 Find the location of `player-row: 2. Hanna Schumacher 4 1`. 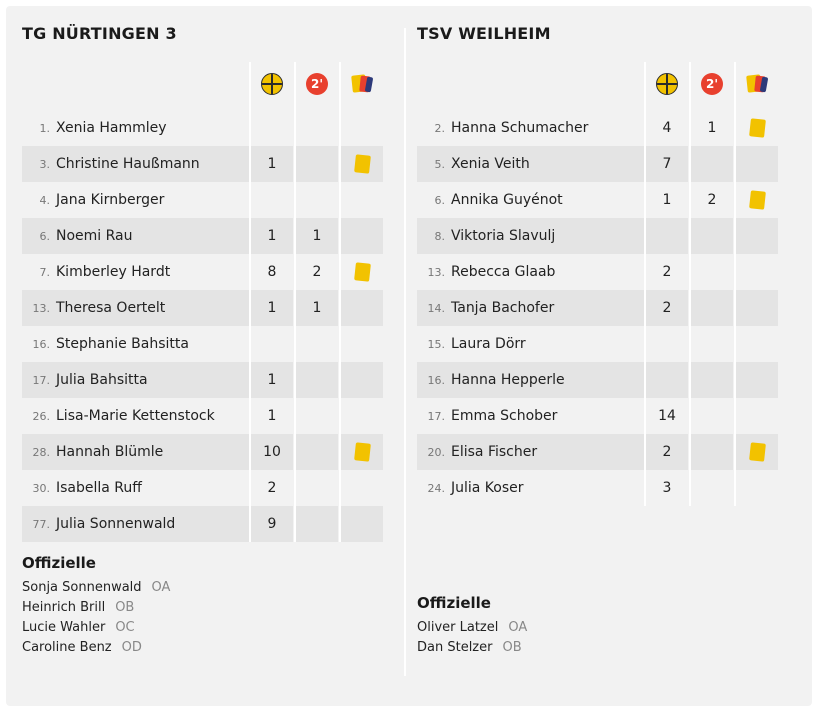

player-row: 2. Hanna Schumacher 4 1 is located at coordinates (598, 128).